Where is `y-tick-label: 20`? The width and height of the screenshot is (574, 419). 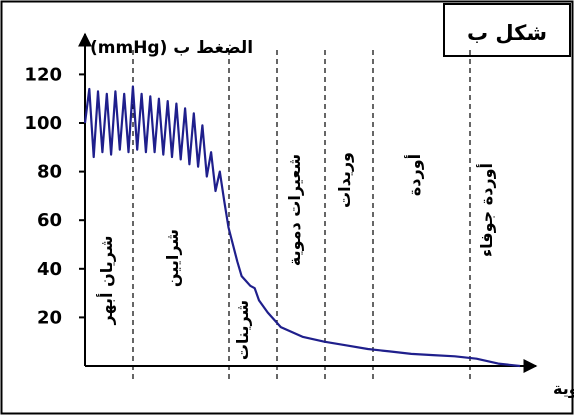 y-tick-label: 20 is located at coordinates (49, 317).